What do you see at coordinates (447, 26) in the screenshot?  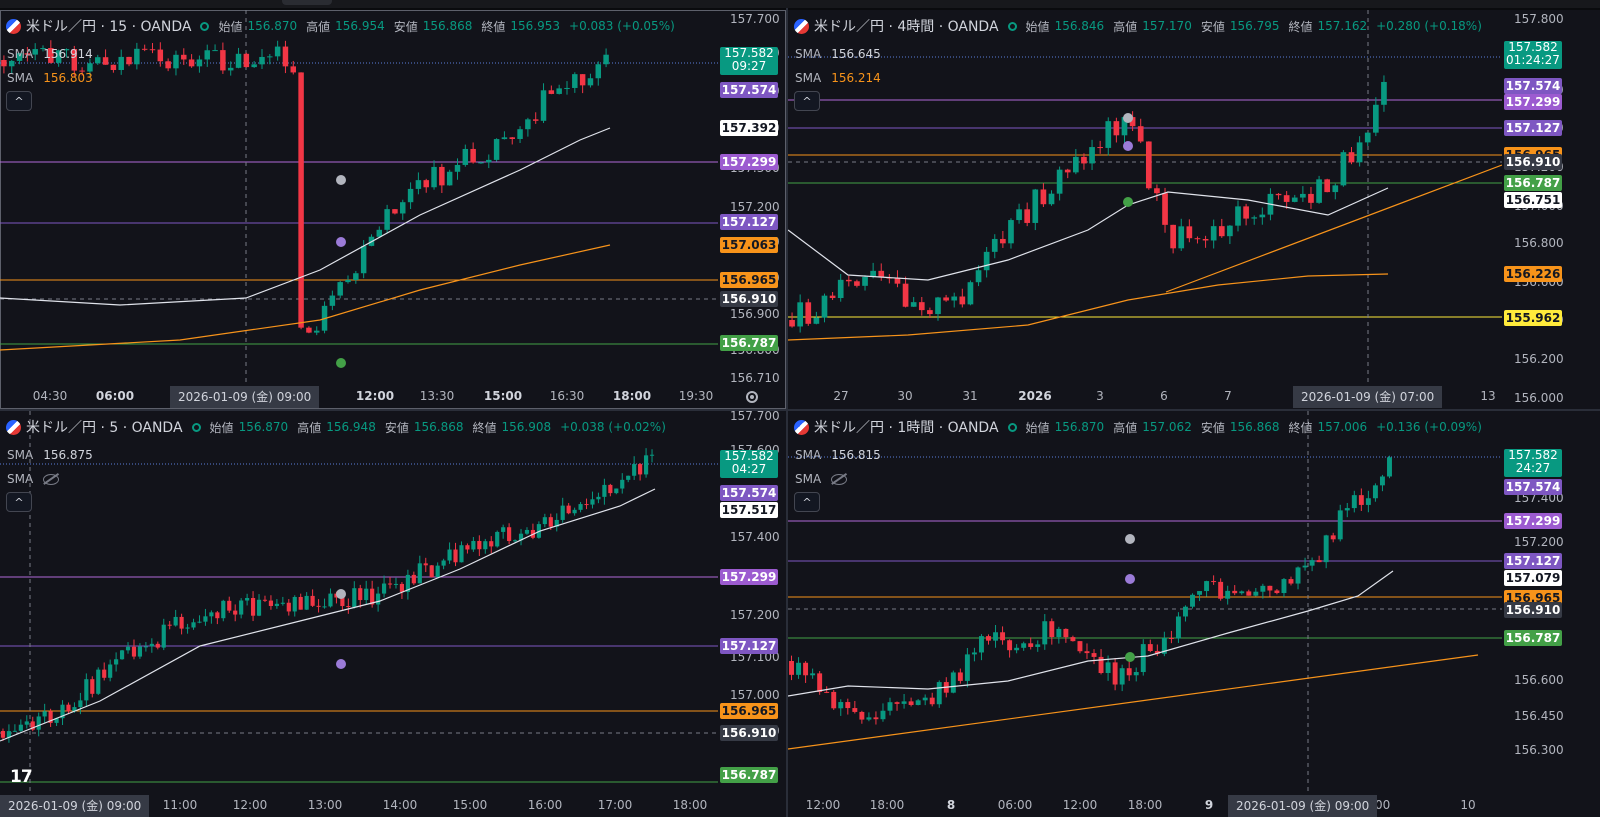 I see `low-value: 156.868` at bounding box center [447, 26].